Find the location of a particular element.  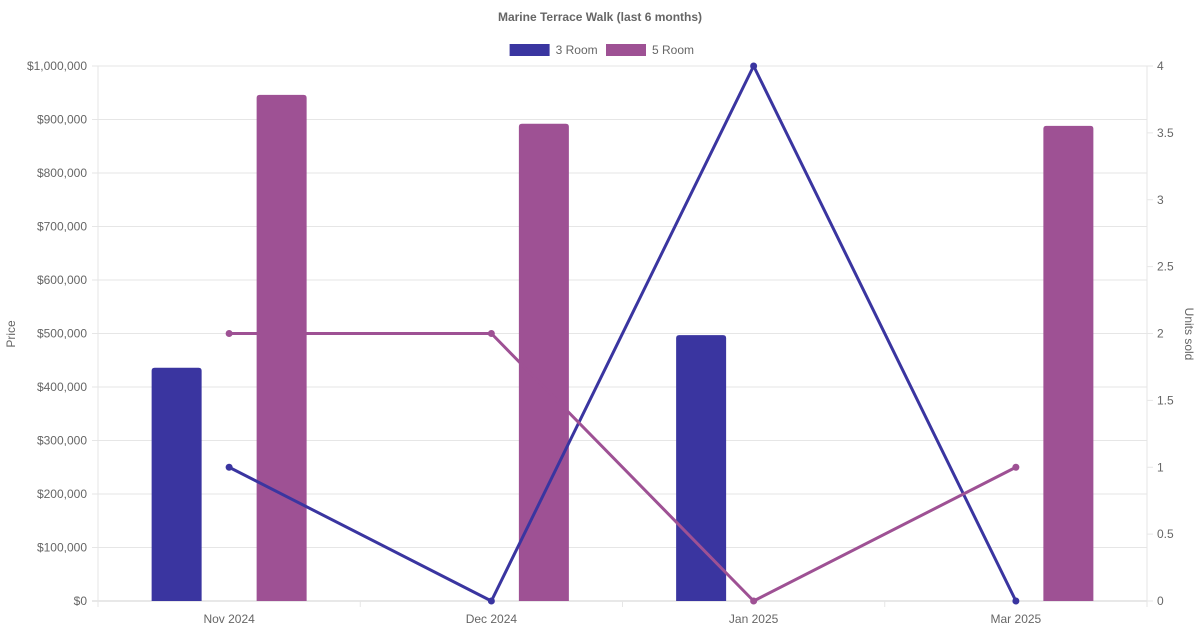

x-tick-label: Dec 2024 is located at coordinates (492, 619).